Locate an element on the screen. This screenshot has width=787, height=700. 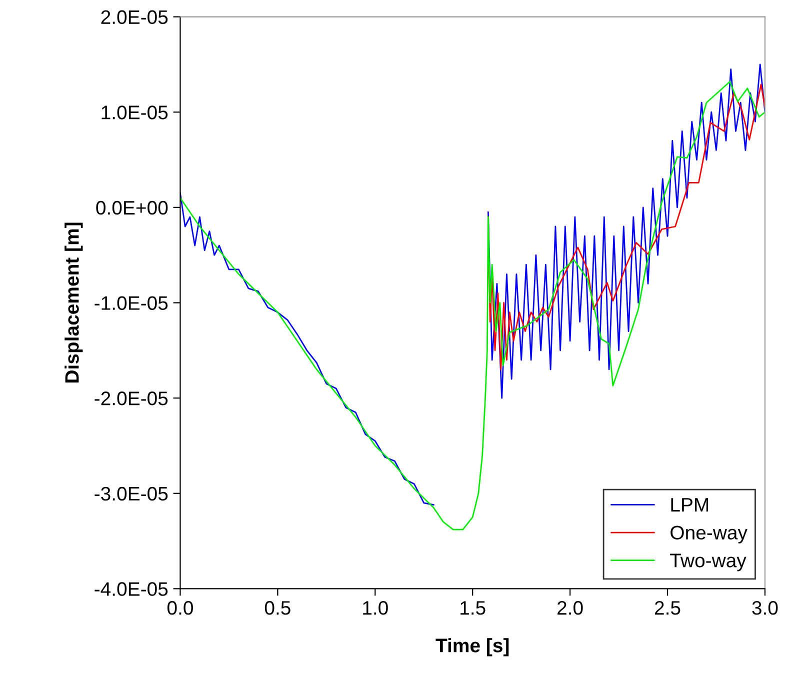
legend-label: LPM is located at coordinates (689, 505).